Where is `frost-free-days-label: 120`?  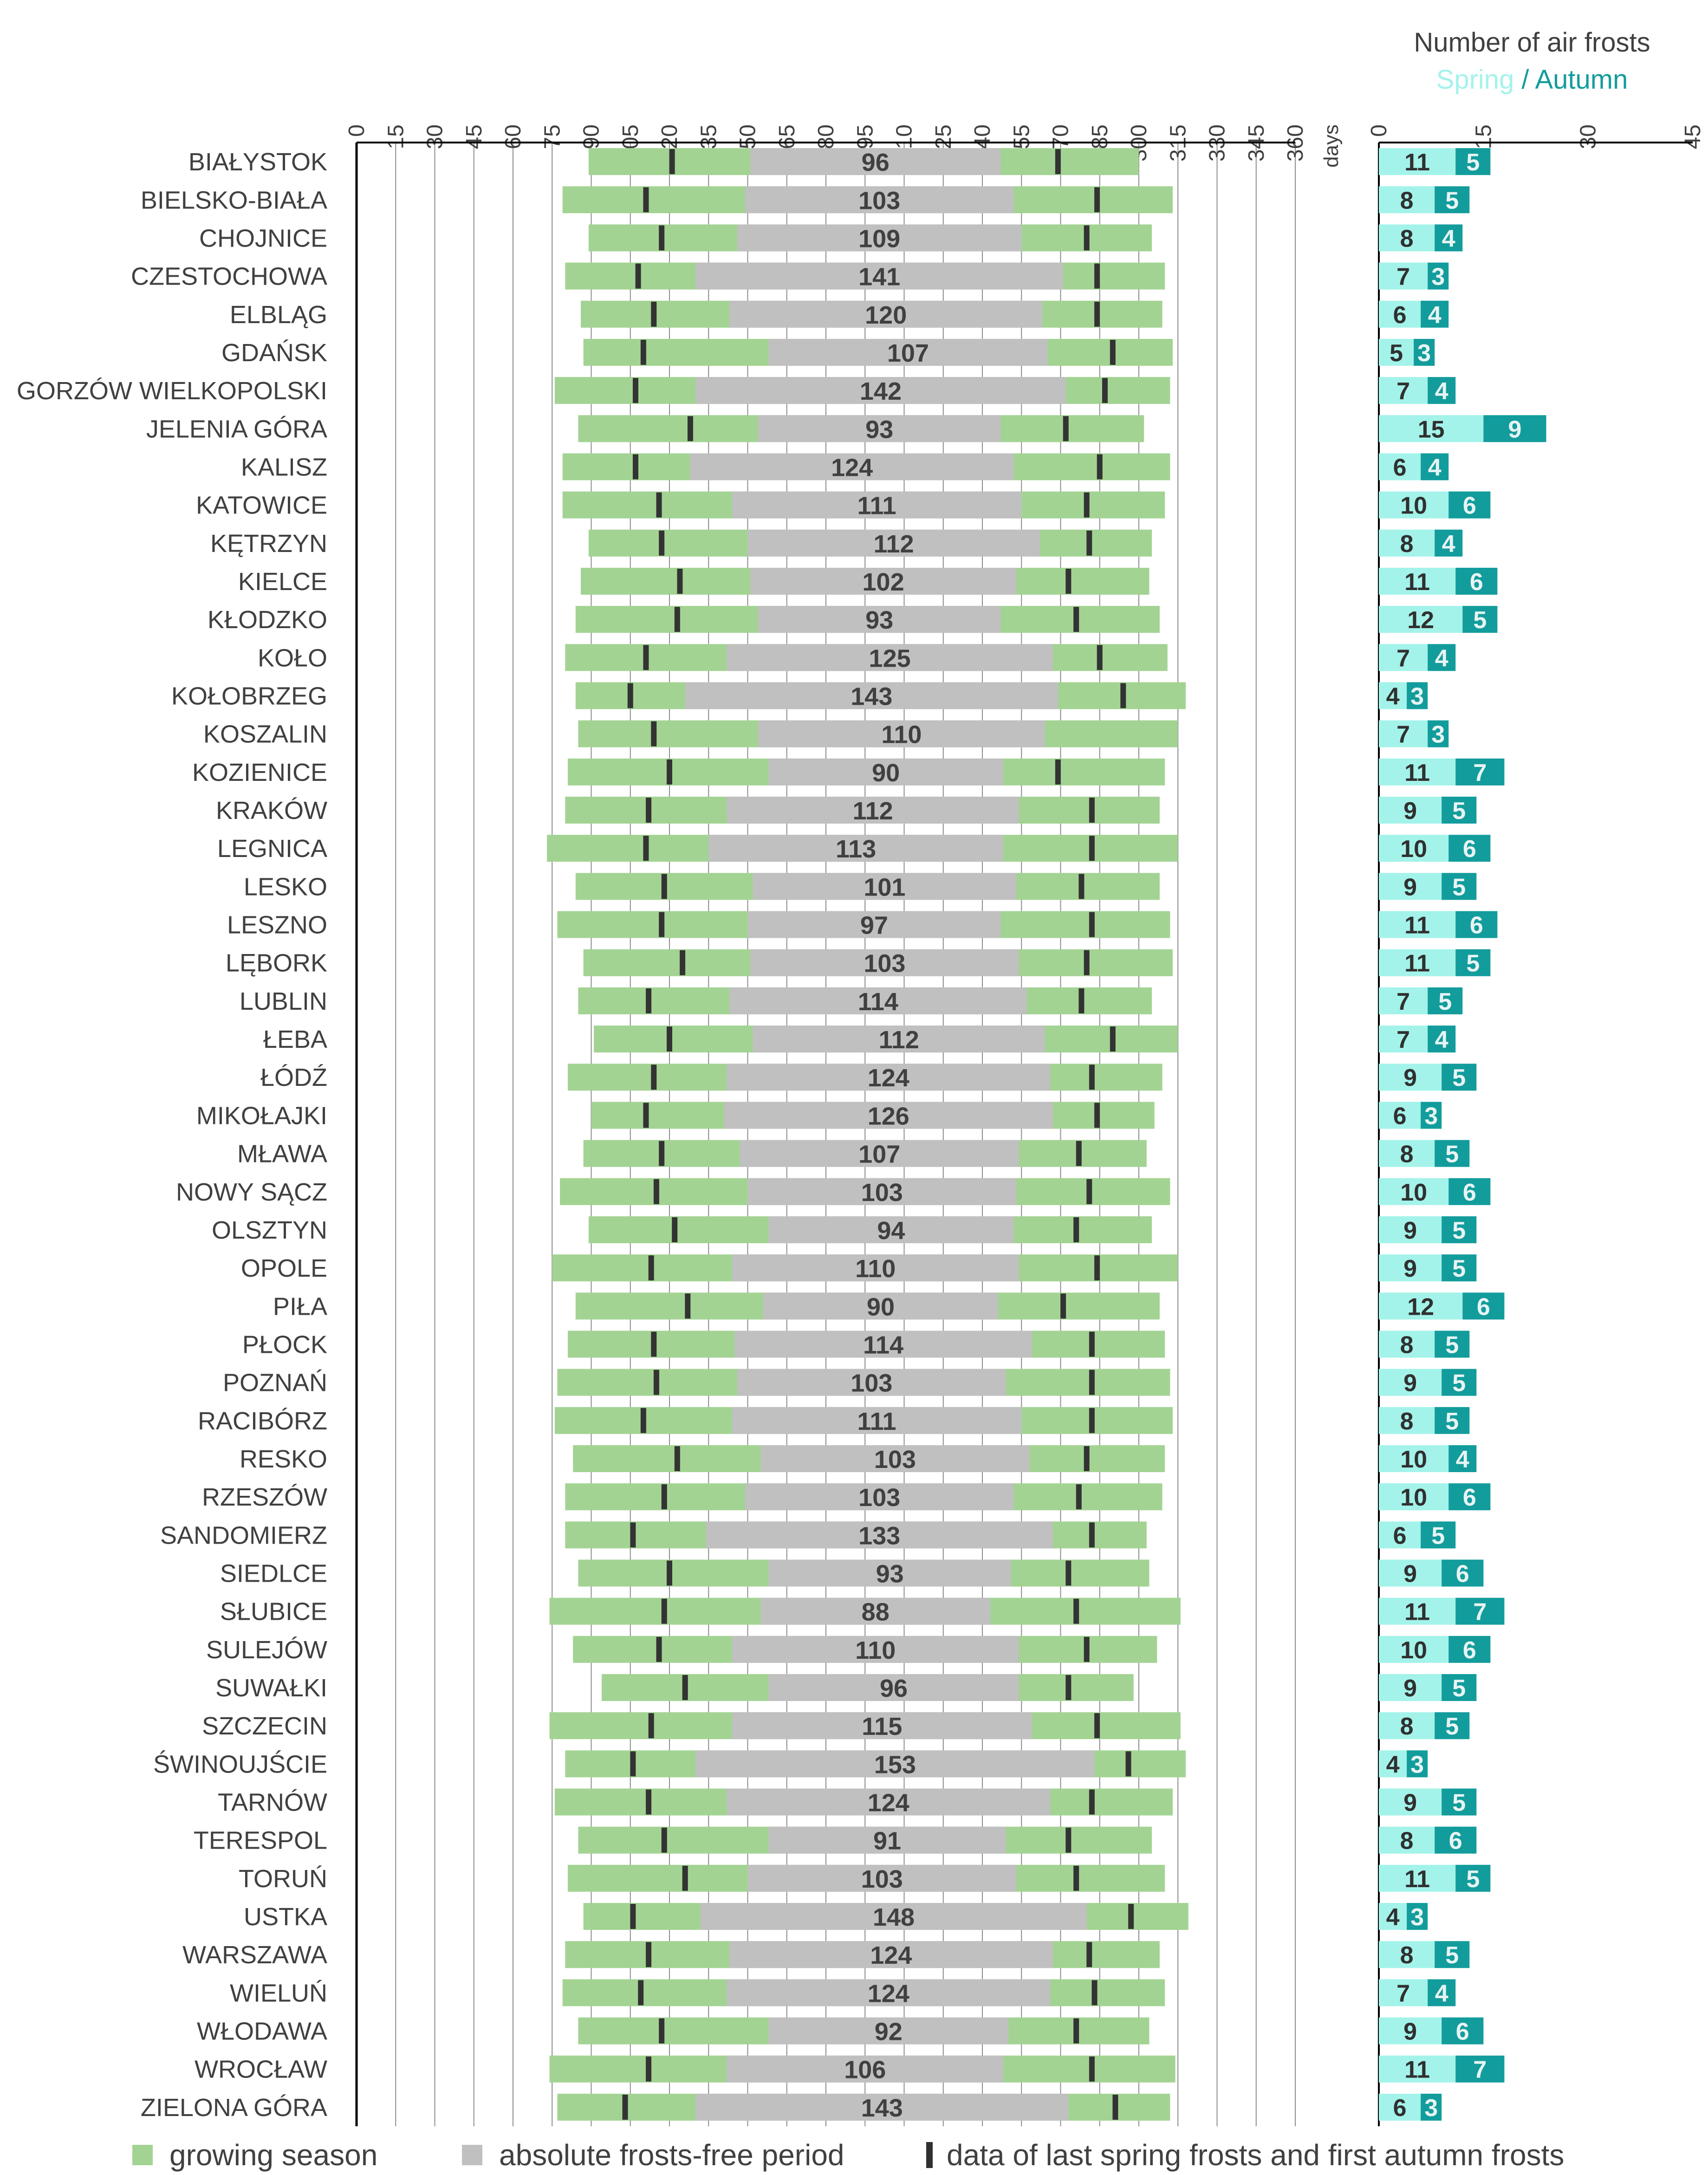 frost-free-days-label: 120 is located at coordinates (886, 315).